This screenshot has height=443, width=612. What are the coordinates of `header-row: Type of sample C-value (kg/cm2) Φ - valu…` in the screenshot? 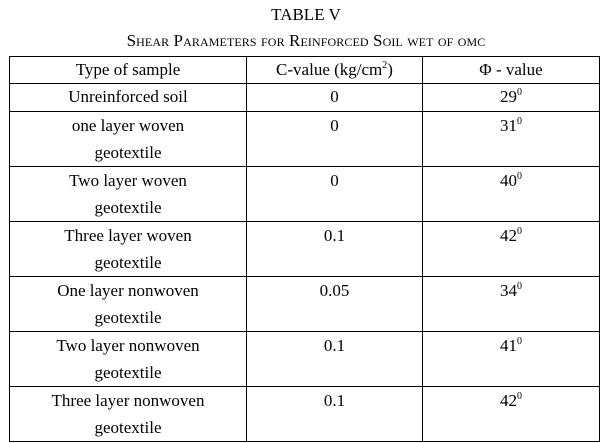 It's located at (304, 70).